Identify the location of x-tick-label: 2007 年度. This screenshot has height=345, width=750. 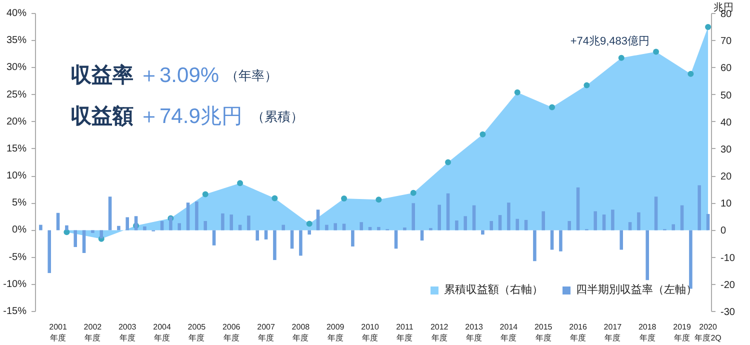
(266, 332).